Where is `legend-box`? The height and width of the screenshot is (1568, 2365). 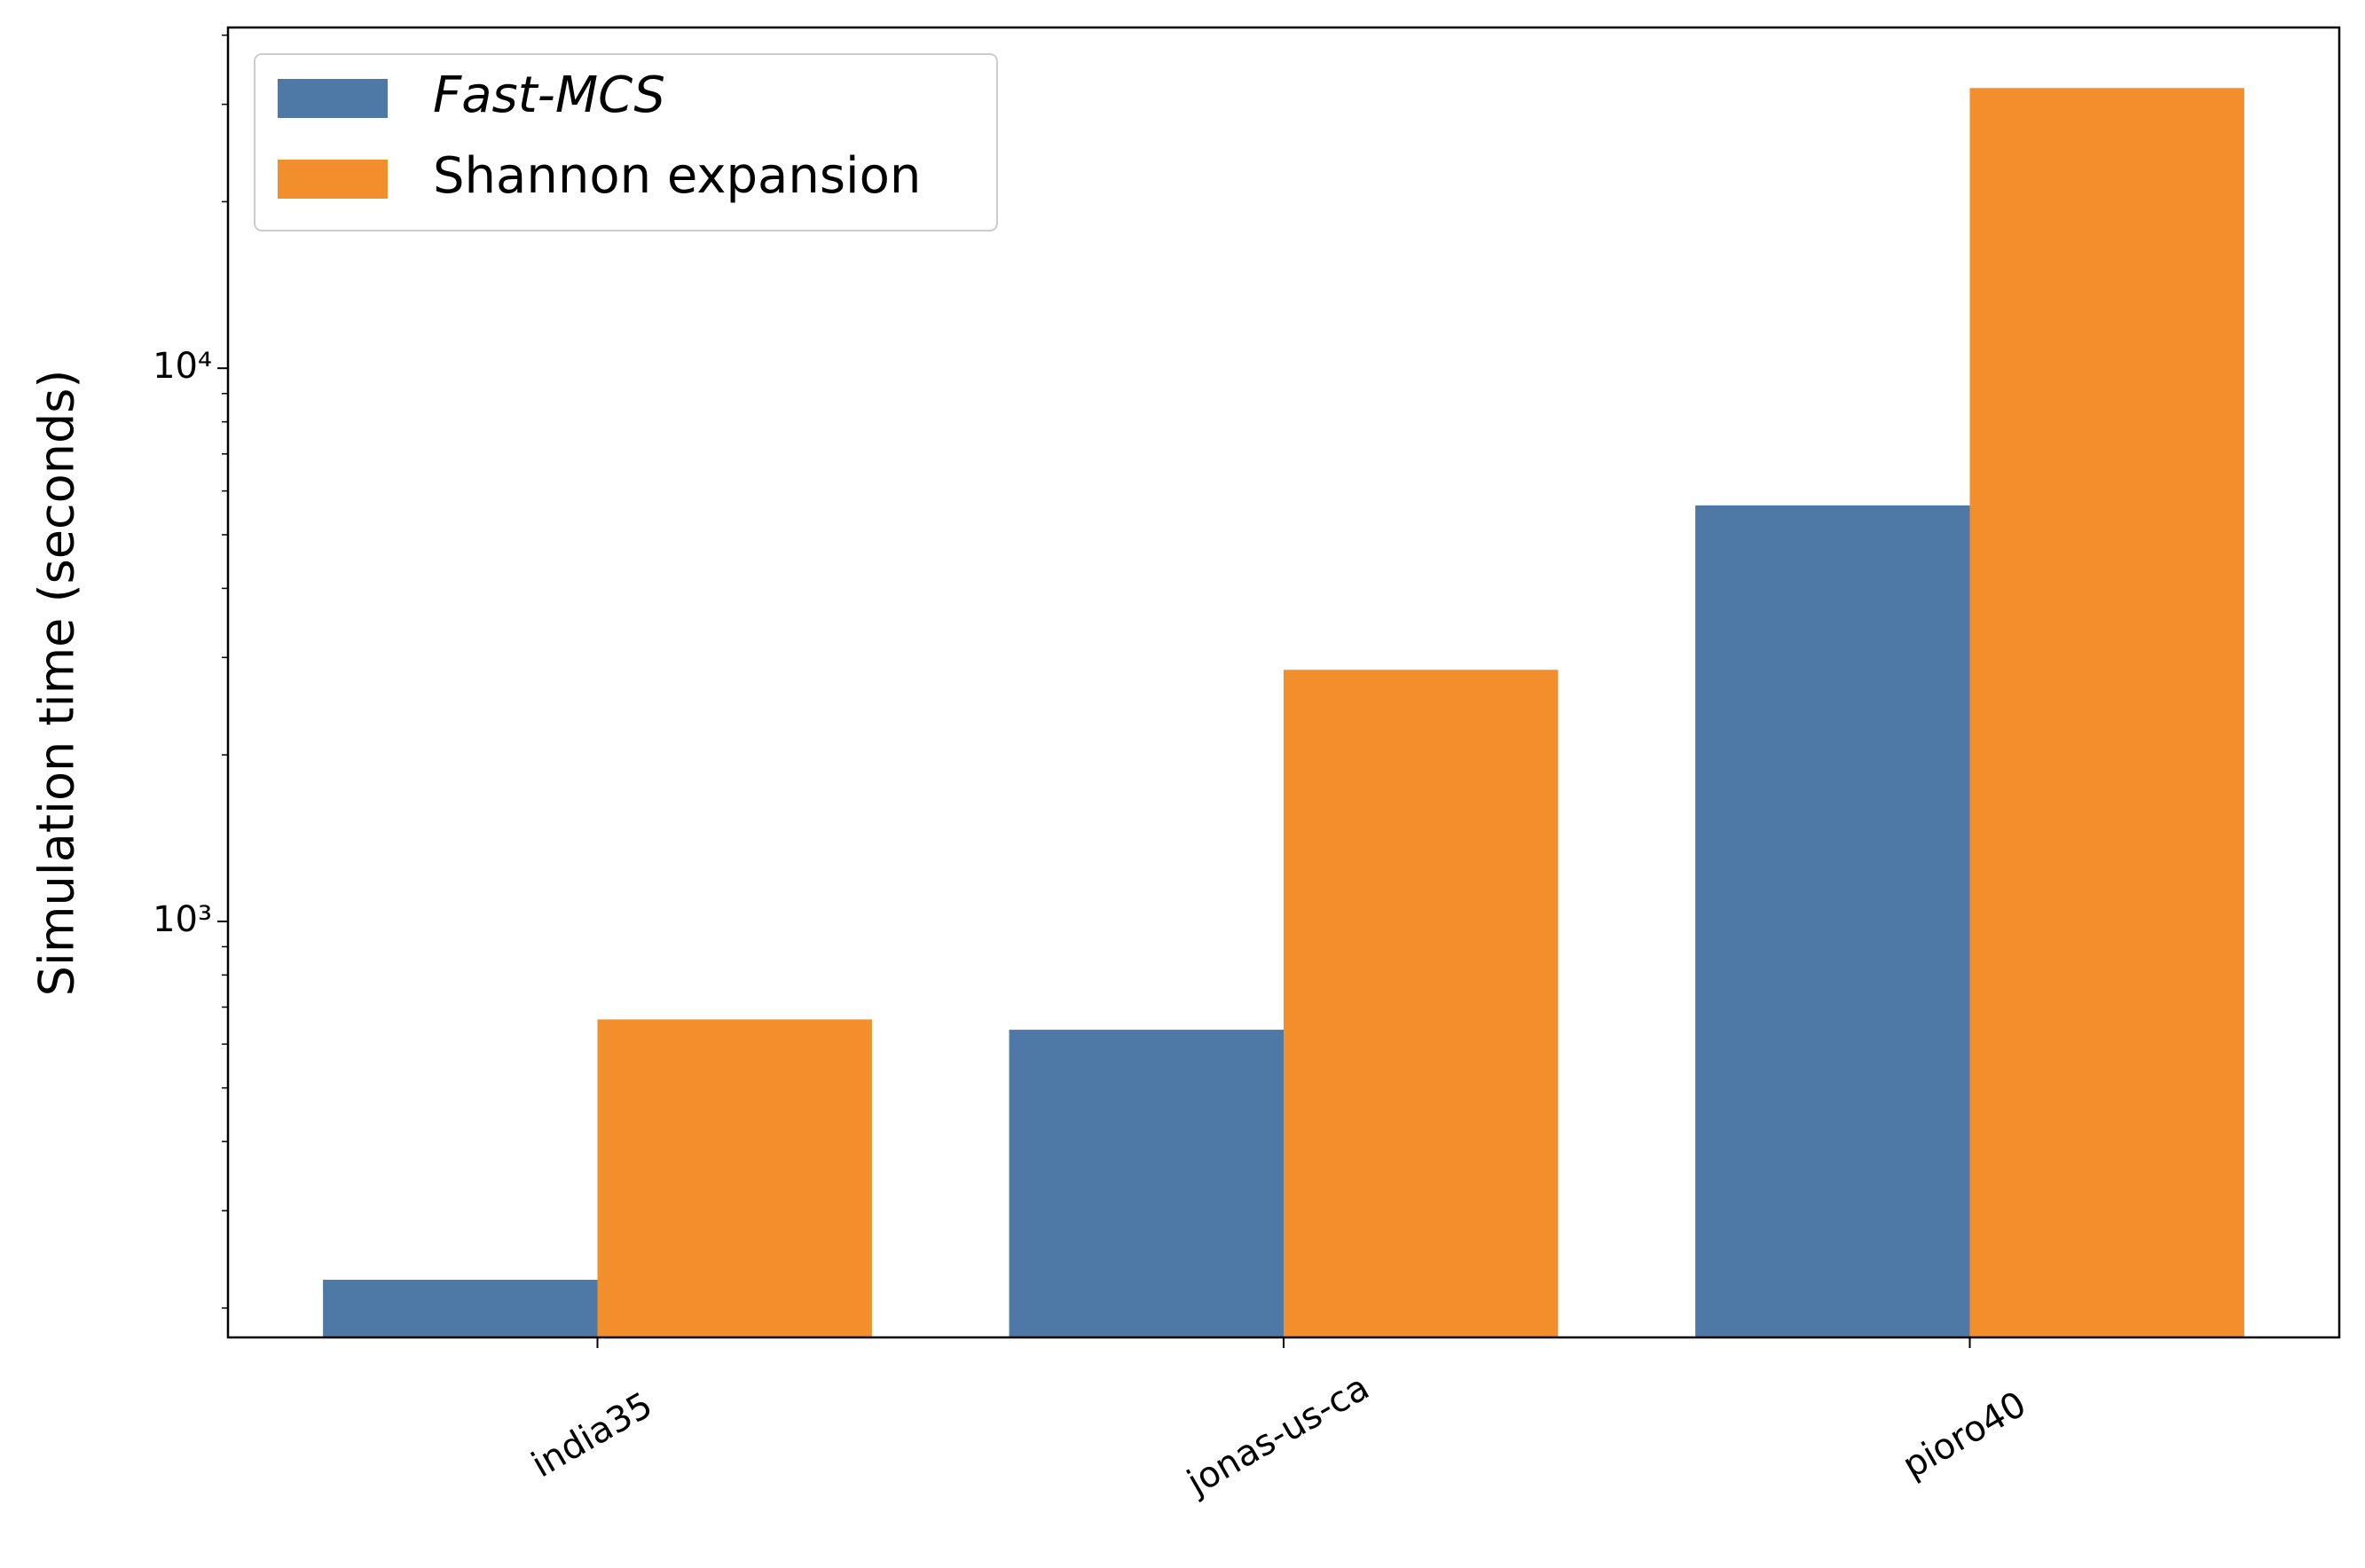
legend-box is located at coordinates (626, 142).